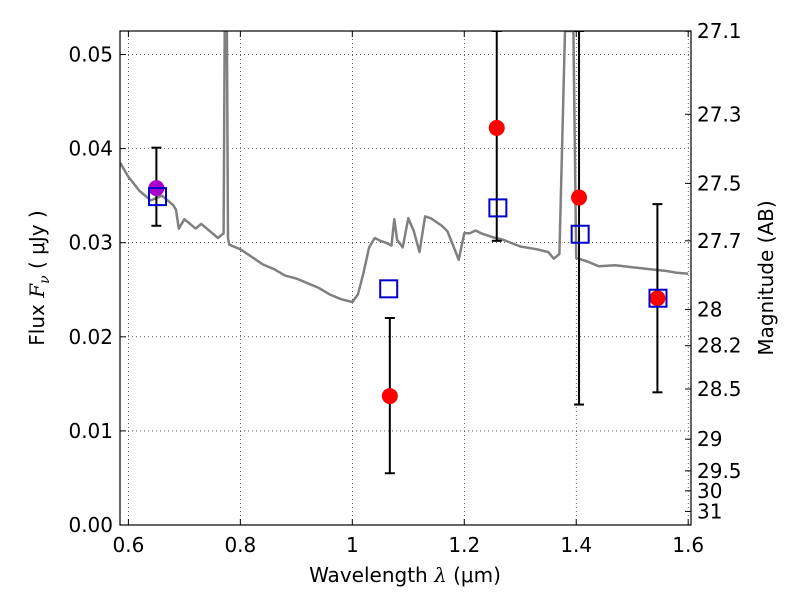 This screenshot has width=800, height=600. Describe the element at coordinates (719, 471) in the screenshot. I see `y2-tick-label: 29.5` at that location.